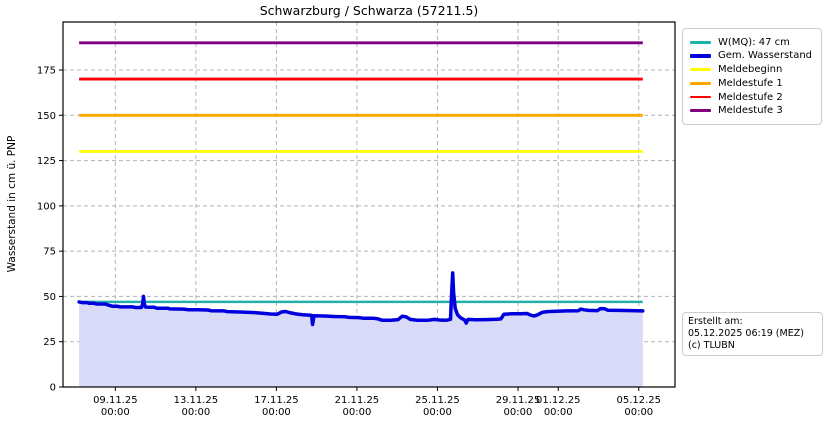 This screenshot has width=829, height=426. Describe the element at coordinates (765, 56) in the screenshot. I see `legend-label: Gem. Wasserstand` at that location.